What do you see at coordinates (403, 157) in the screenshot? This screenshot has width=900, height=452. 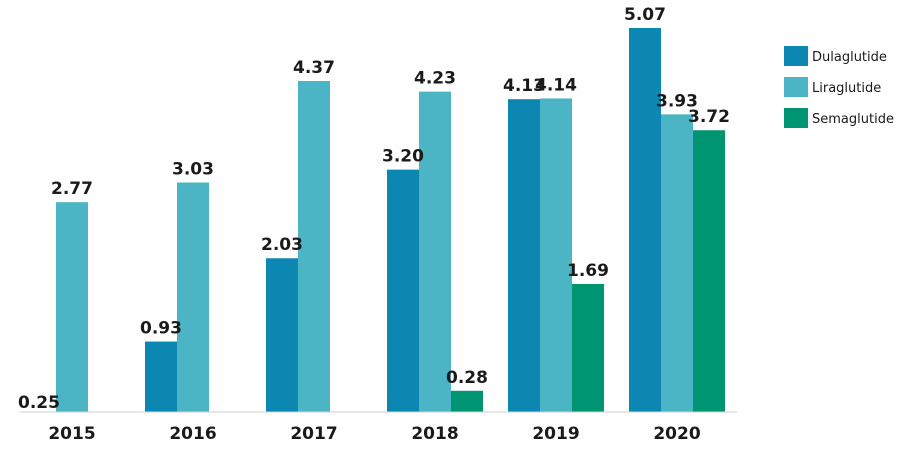 I see `value-label-dulaglutide-2018: 3.20` at bounding box center [403, 157].